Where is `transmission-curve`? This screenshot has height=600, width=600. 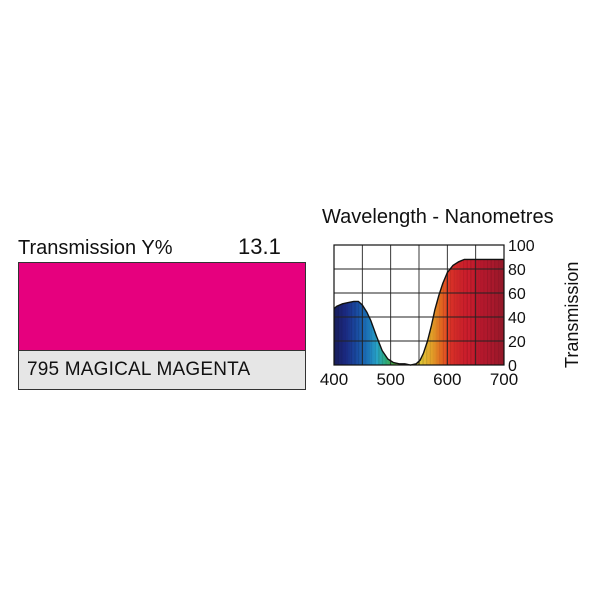
transmission-curve is located at coordinates (418, 312).